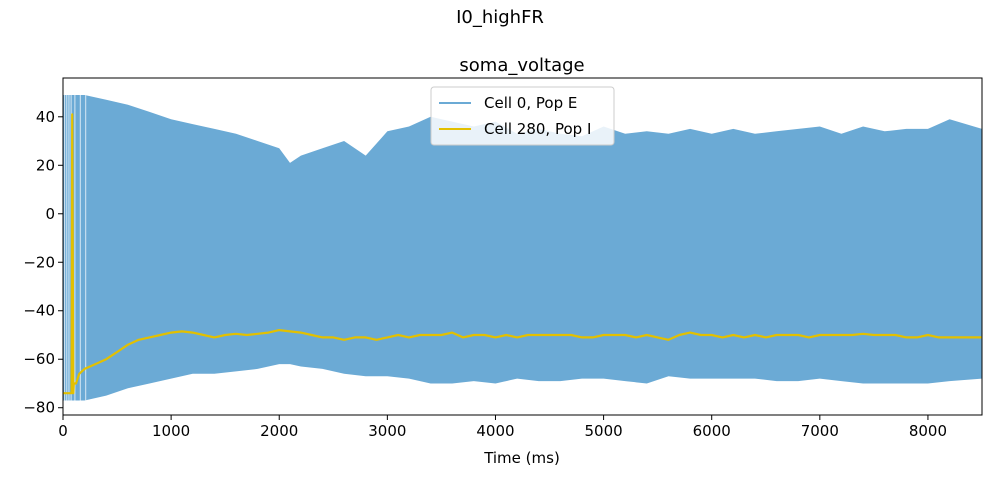  What do you see at coordinates (39, 359) in the screenshot?
I see `y-tick-label: −60` at bounding box center [39, 359].